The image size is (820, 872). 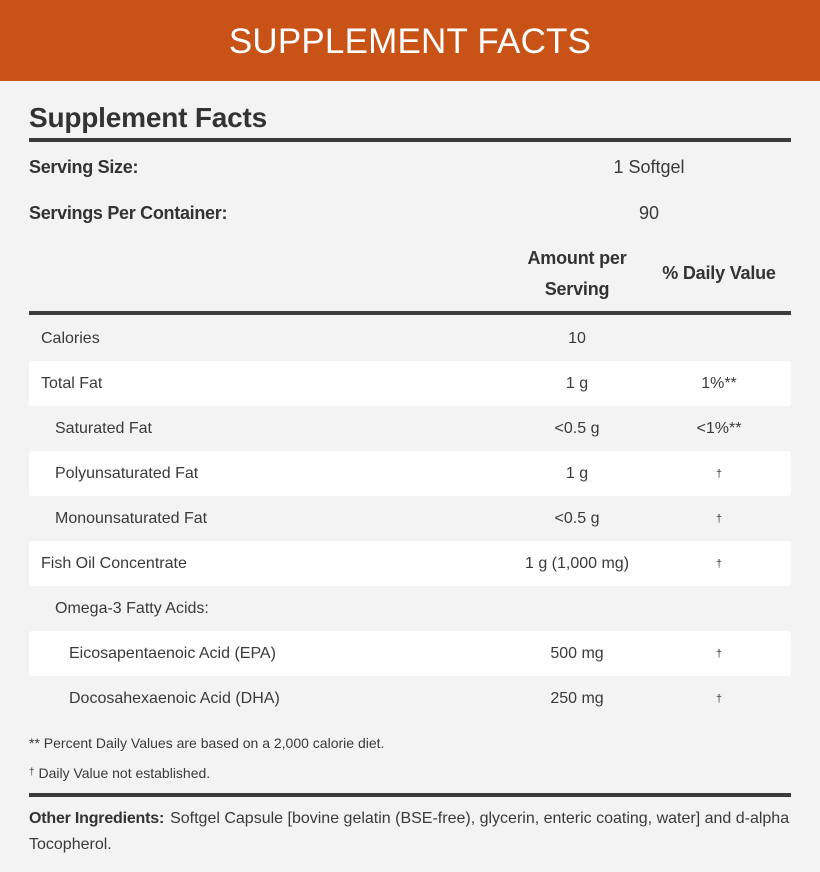 I want to click on table-row-total-fat: Total Fat 1 g 1%**, so click(x=410, y=383).